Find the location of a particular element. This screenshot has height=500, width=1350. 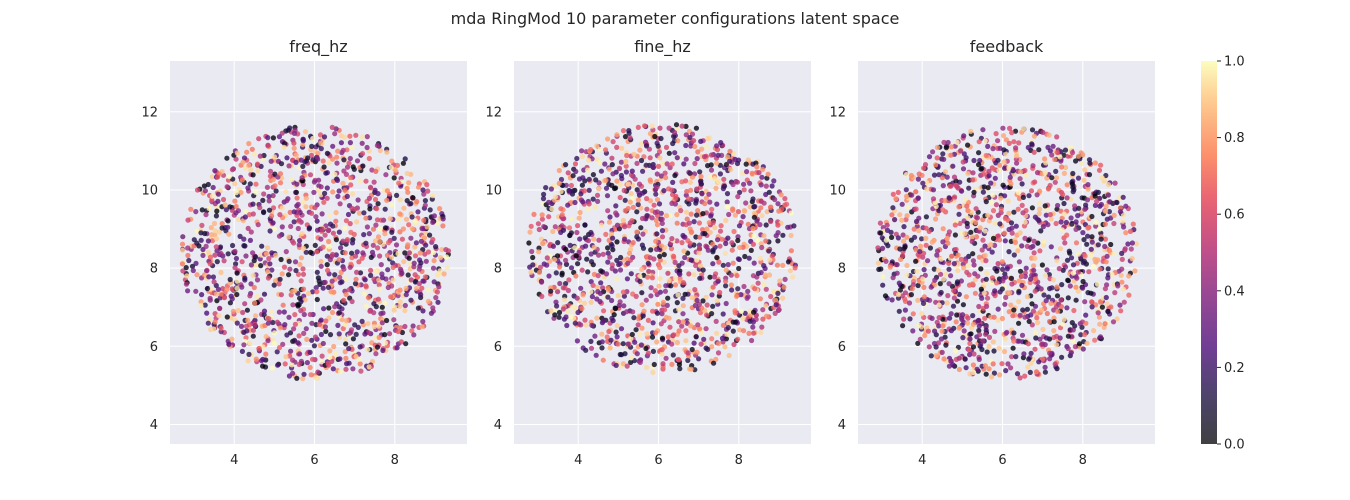

colorbar-tick-label: 0.8 is located at coordinates (1234, 138).